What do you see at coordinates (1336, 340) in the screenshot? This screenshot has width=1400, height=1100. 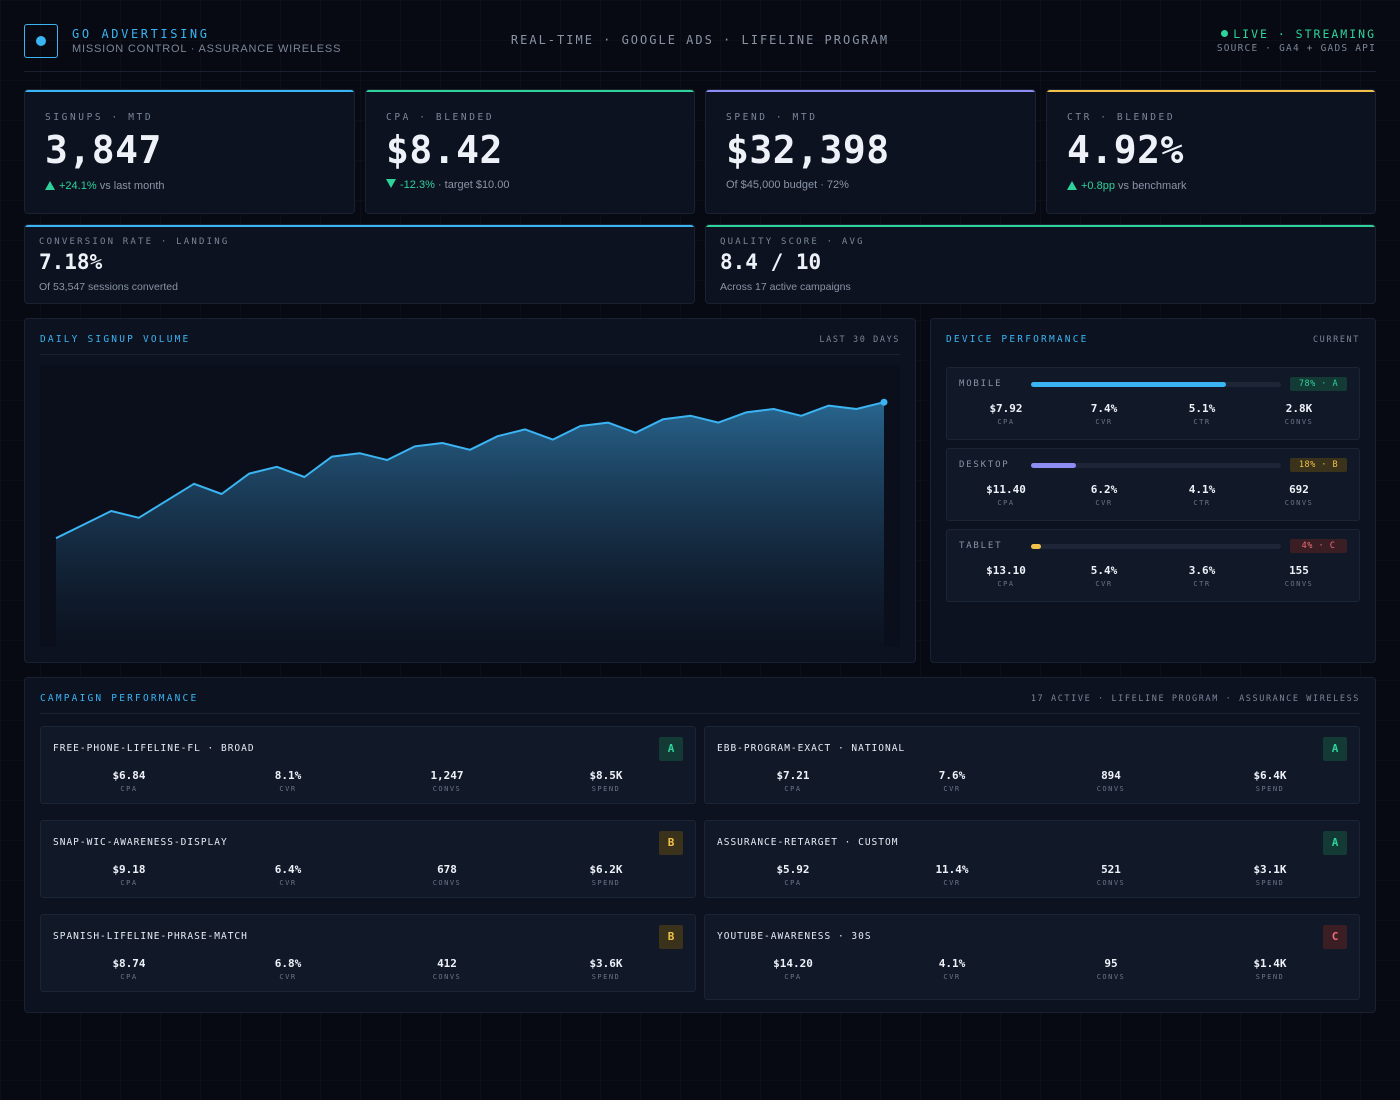 I see `device-panel-meta: CURRENT` at bounding box center [1336, 340].